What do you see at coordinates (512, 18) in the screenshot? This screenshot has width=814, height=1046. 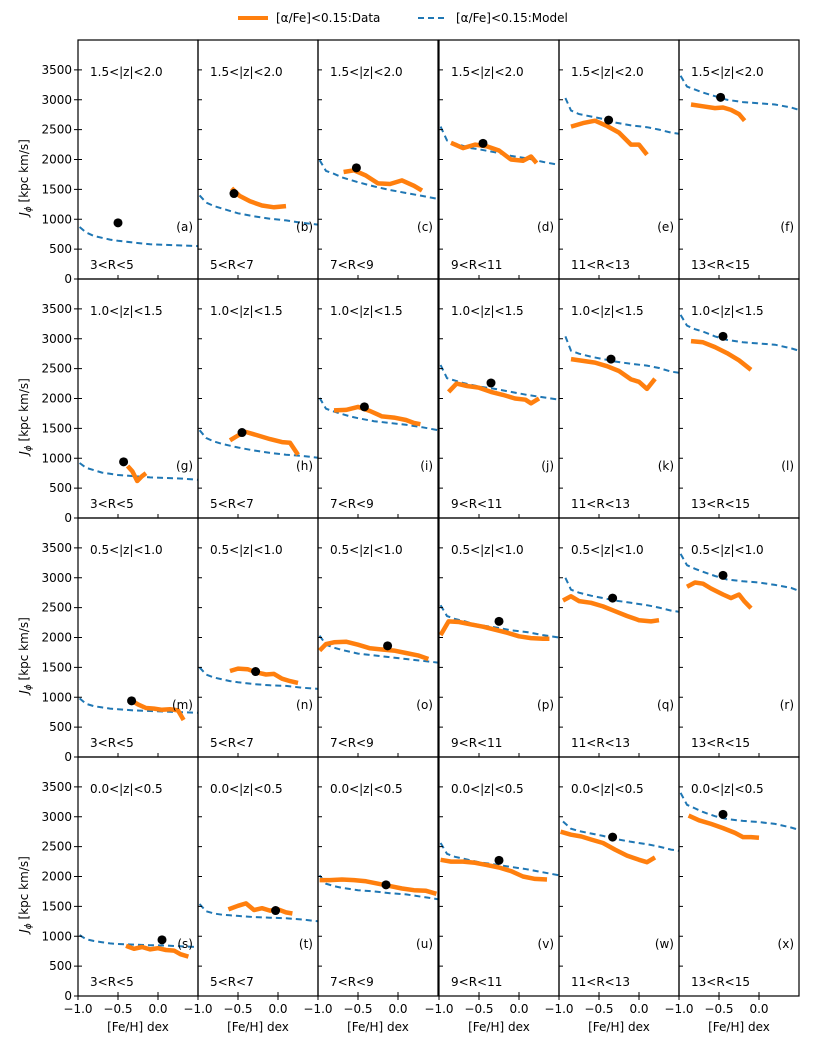 I see `legend-model-label: [α/Fe]<0.15:Model` at bounding box center [512, 18].